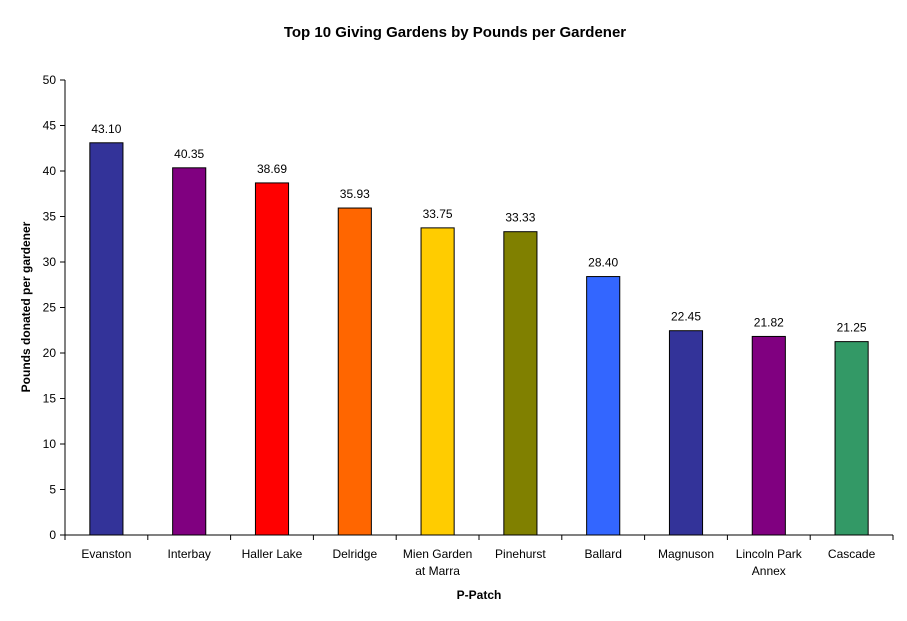 The image size is (907, 621). What do you see at coordinates (106, 129) in the screenshot?
I see `data-label: 43.10` at bounding box center [106, 129].